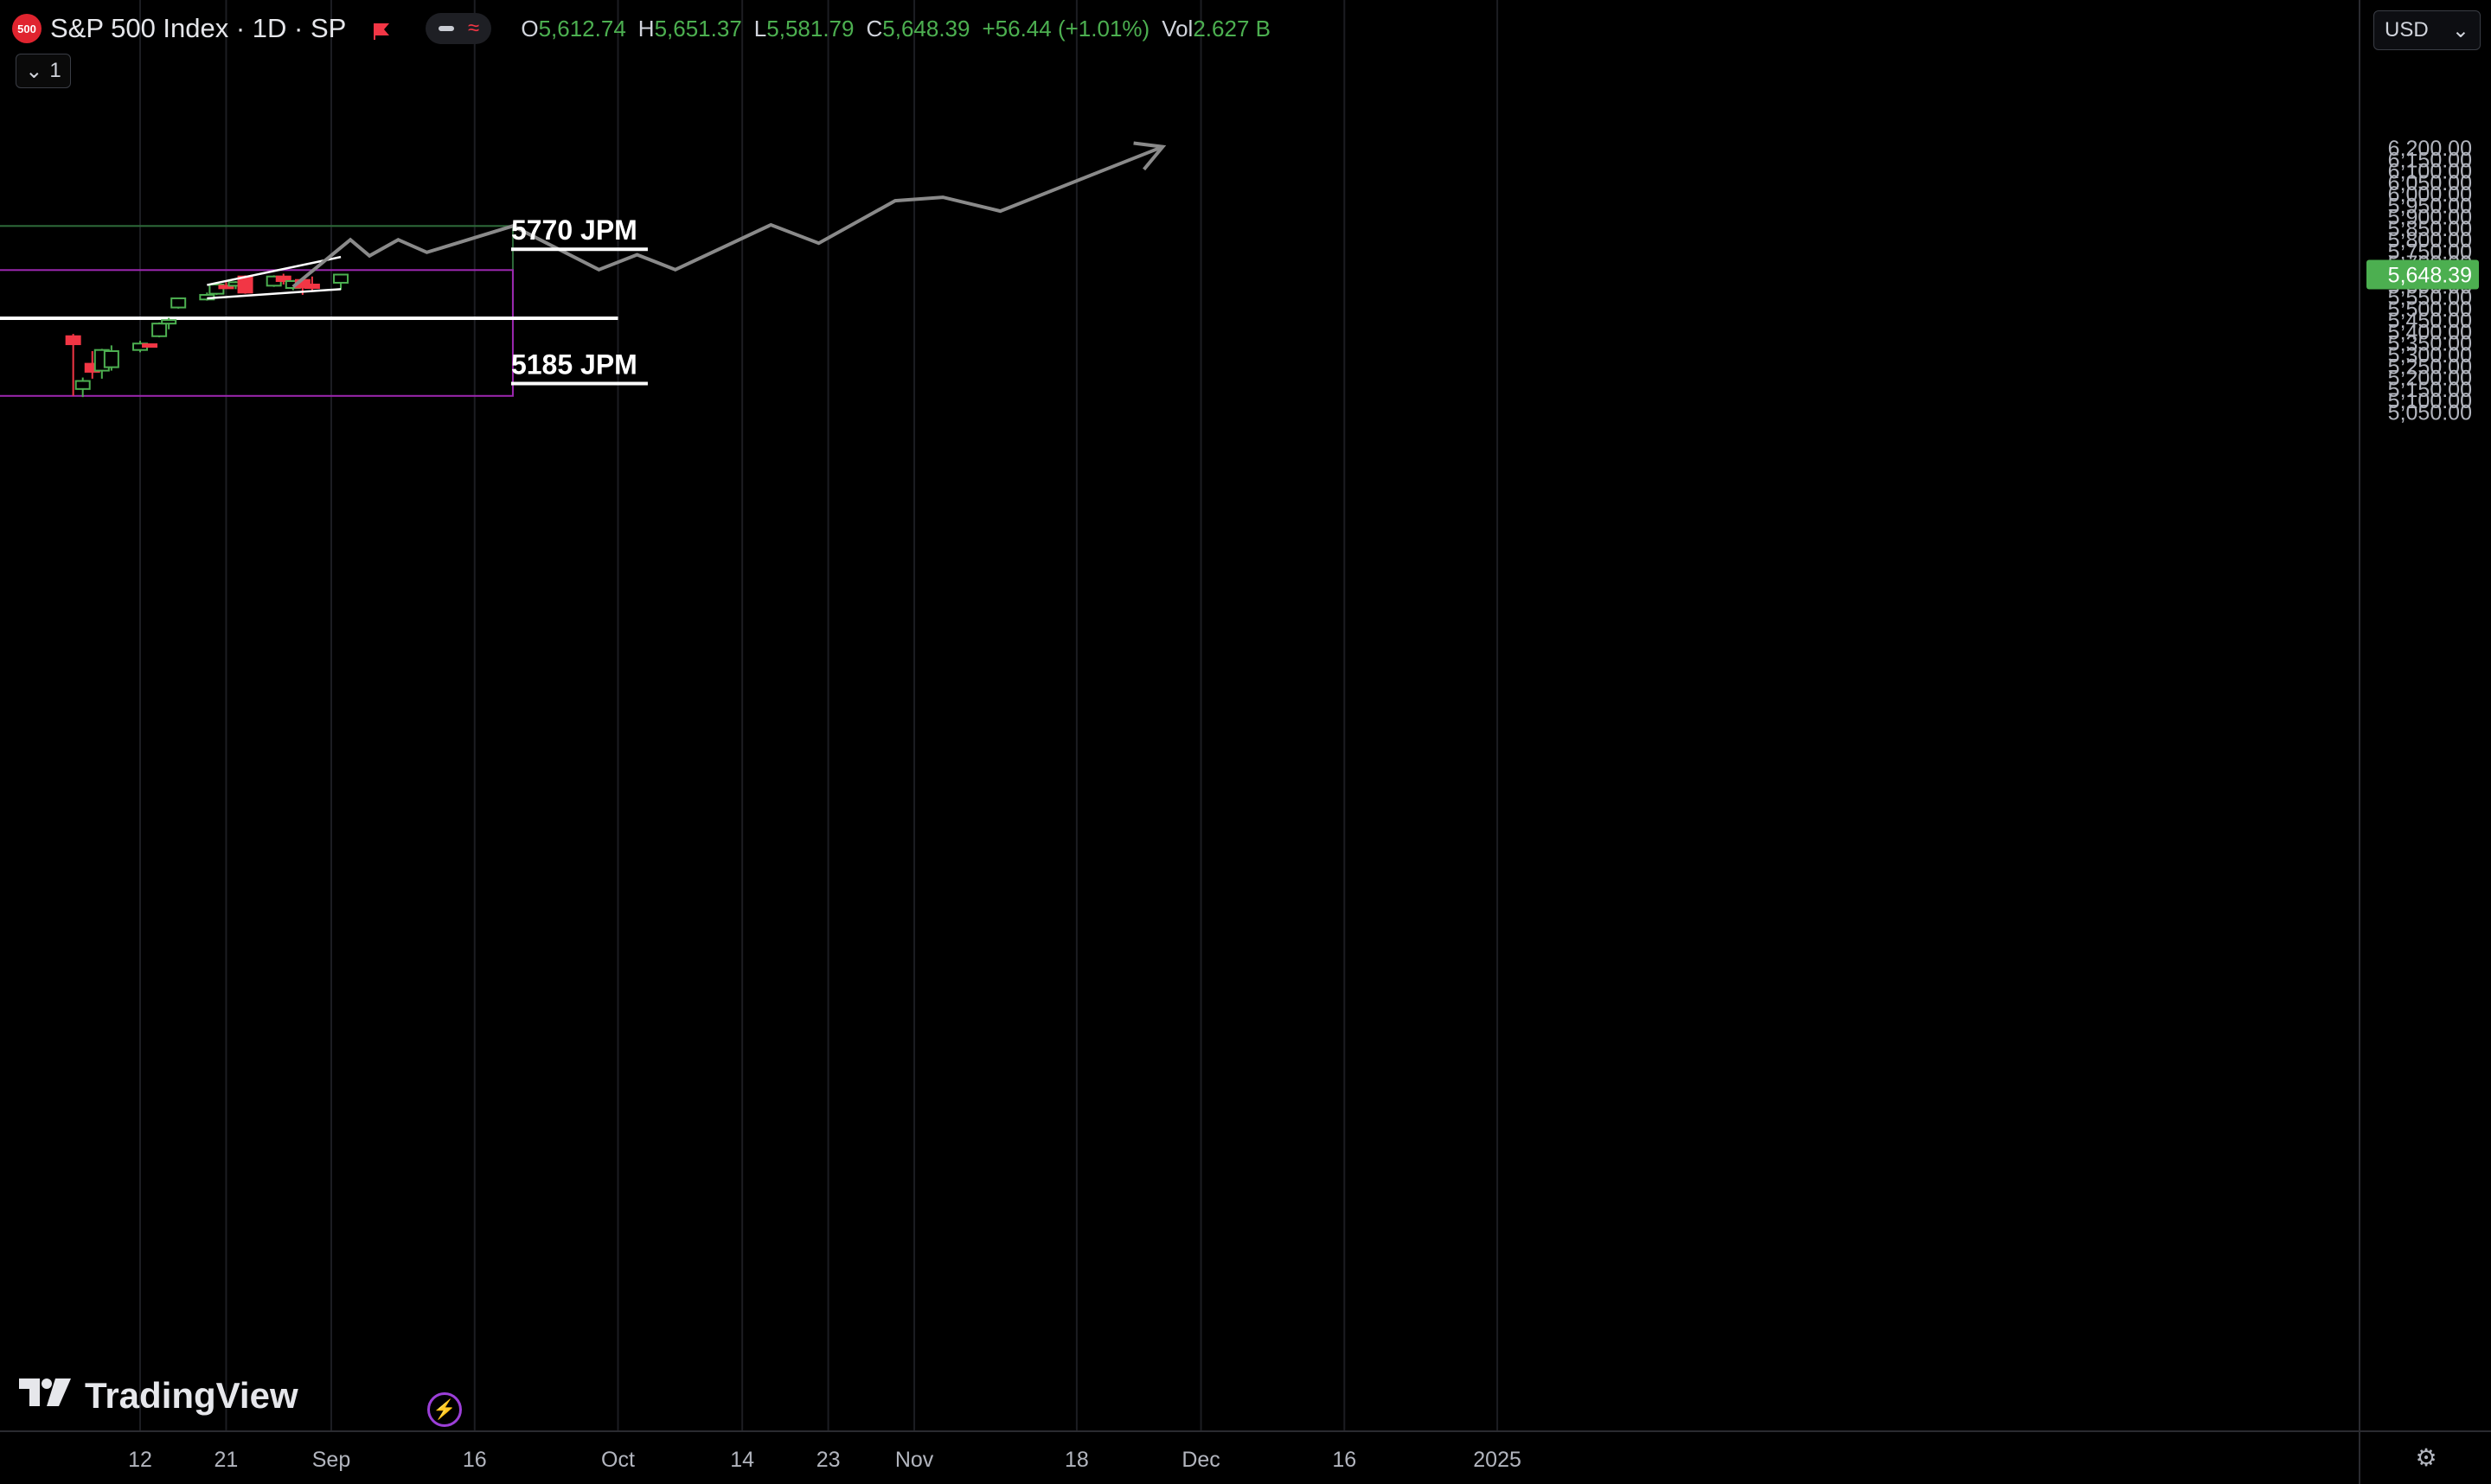 This screenshot has height=1484, width=2491. I want to click on change-value: +56.44 (+1.01%), so click(1066, 28).